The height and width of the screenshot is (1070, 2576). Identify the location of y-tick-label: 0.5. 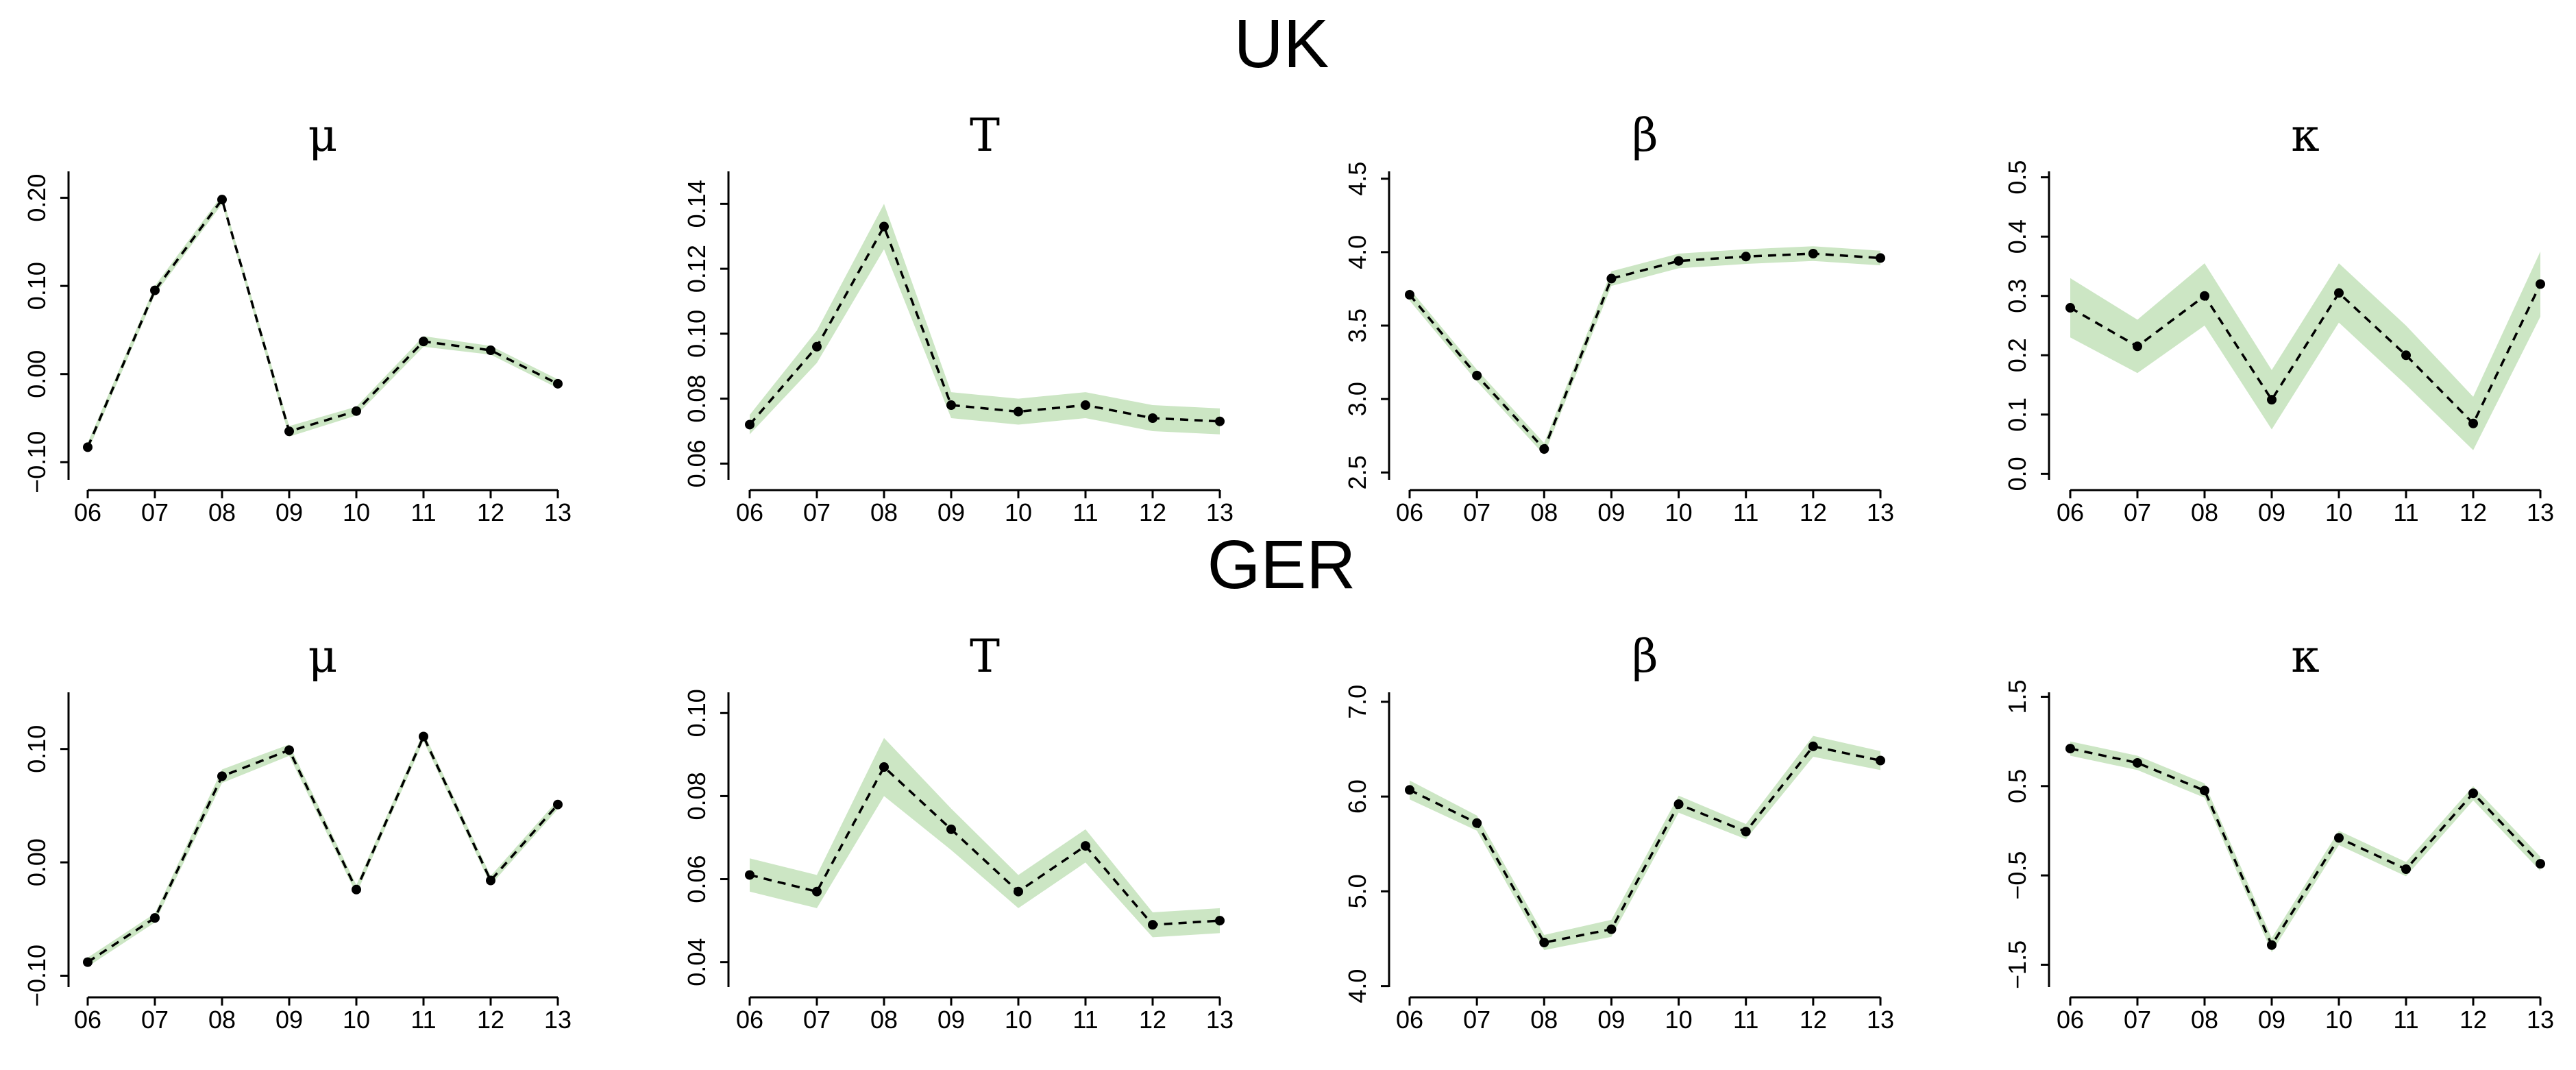
(2017, 177).